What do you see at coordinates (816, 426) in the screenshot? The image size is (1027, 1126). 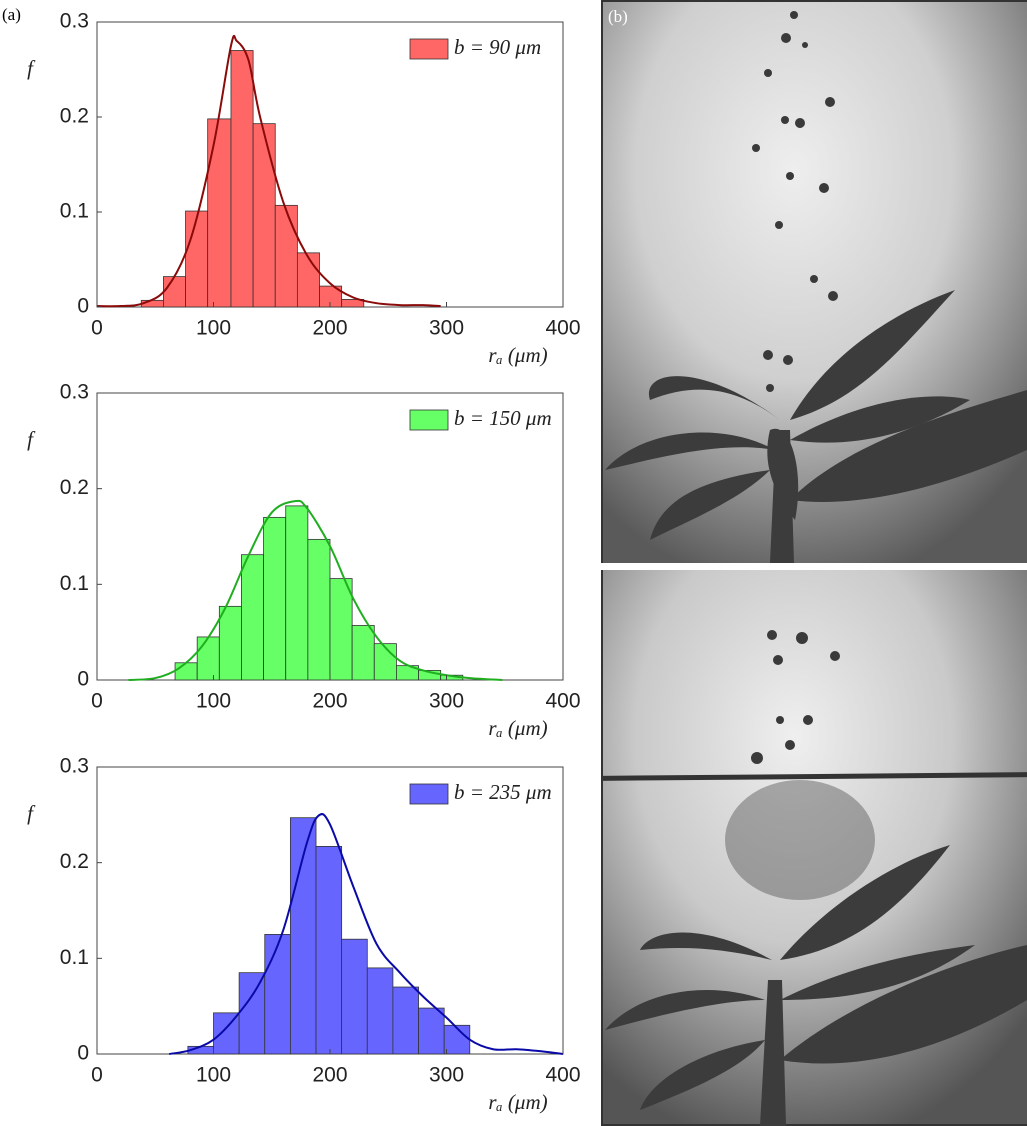 I see `plant-top` at bounding box center [816, 426].